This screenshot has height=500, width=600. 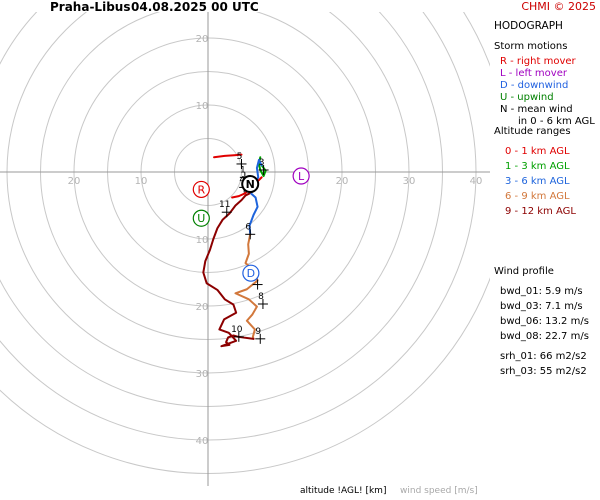 I want to click on storm-motion-item: L - left mover, so click(x=533, y=73).